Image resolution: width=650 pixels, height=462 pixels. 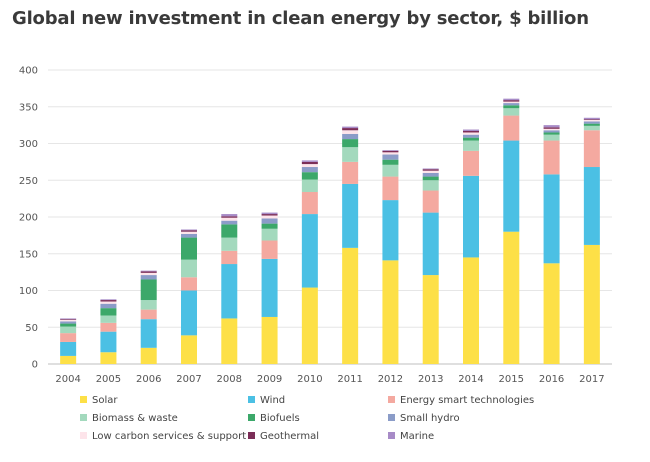 I want to click on legend-label: Solar, so click(x=105, y=400).